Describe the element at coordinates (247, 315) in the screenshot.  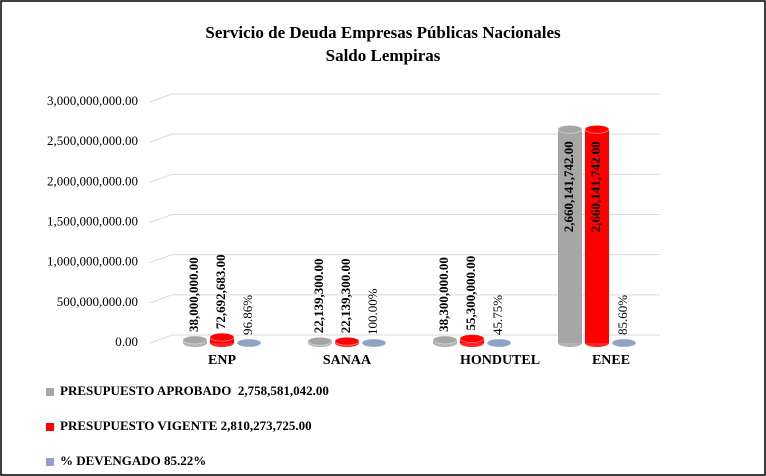
I see `data-label: 96.86%` at that location.